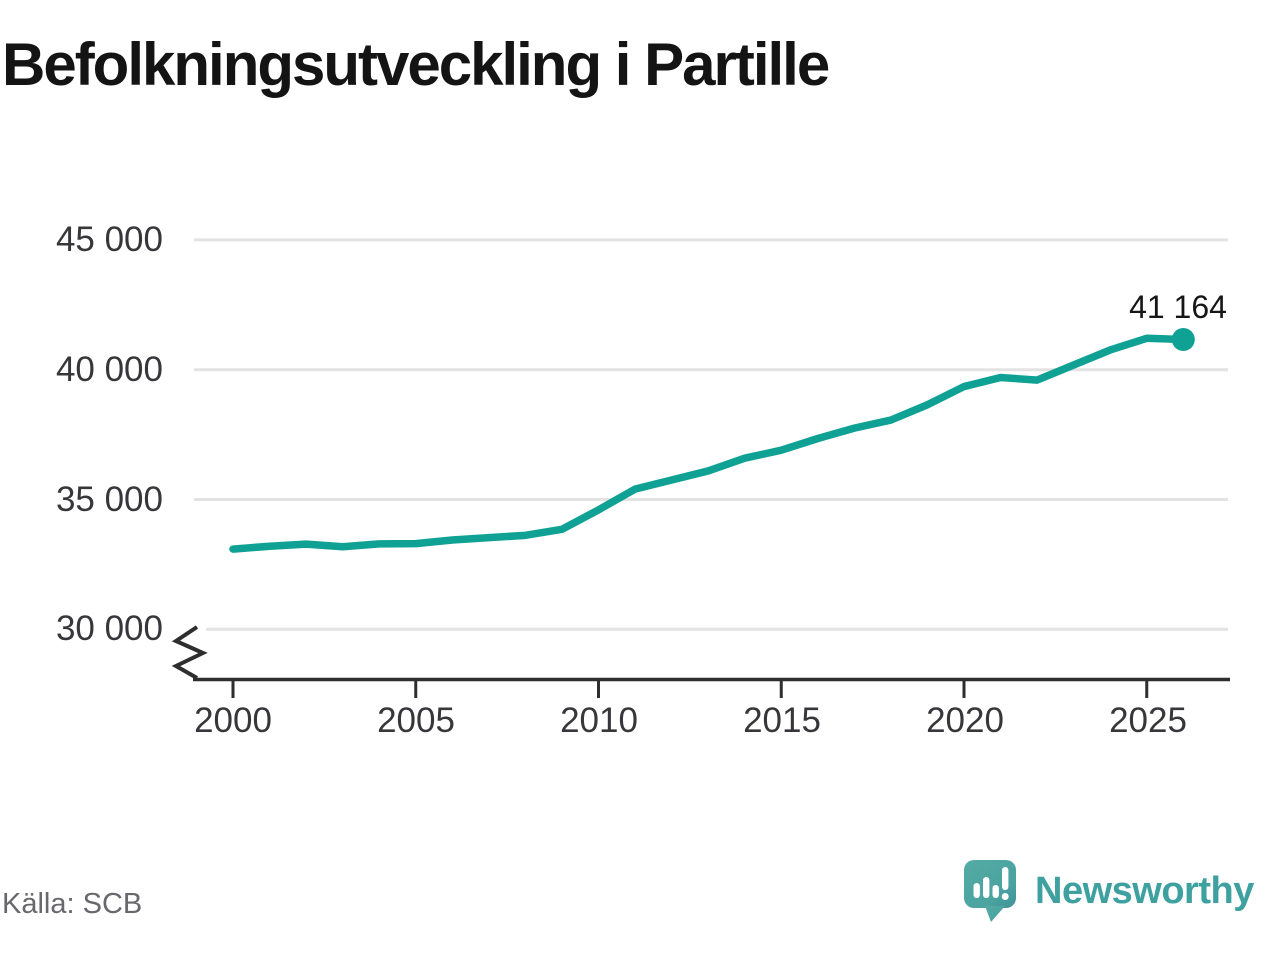 The image size is (1280, 960). What do you see at coordinates (782, 720) in the screenshot?
I see `x-tick-label-2015: 2015` at bounding box center [782, 720].